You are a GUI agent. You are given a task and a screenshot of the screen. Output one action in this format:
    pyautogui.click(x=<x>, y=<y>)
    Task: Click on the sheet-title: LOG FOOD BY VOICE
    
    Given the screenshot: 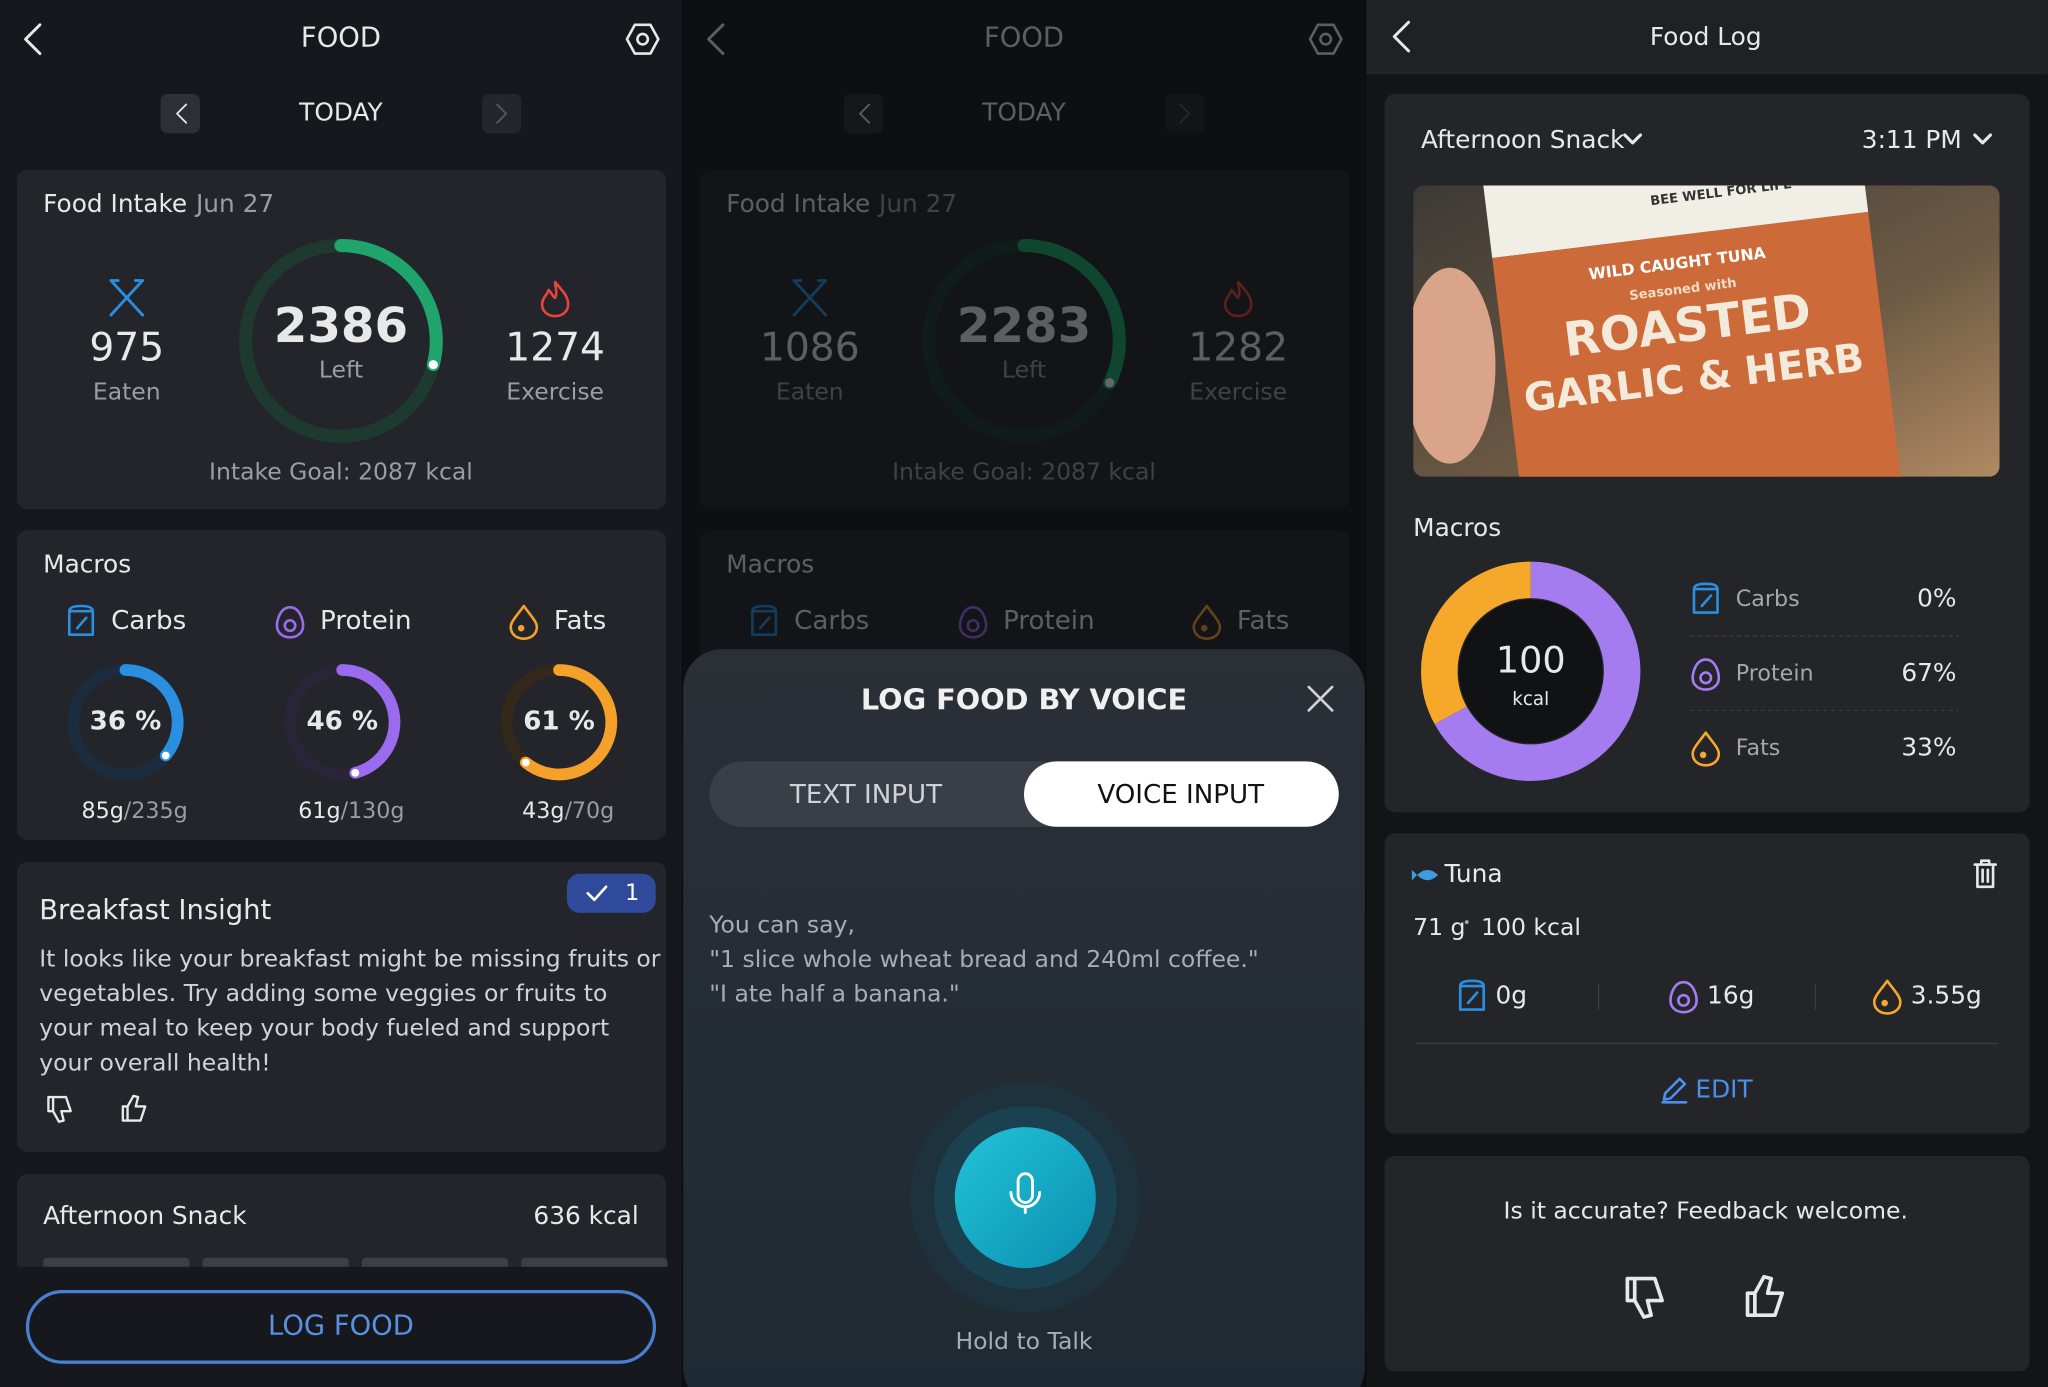 What is the action you would take?
    pyautogui.click(x=1024, y=699)
    